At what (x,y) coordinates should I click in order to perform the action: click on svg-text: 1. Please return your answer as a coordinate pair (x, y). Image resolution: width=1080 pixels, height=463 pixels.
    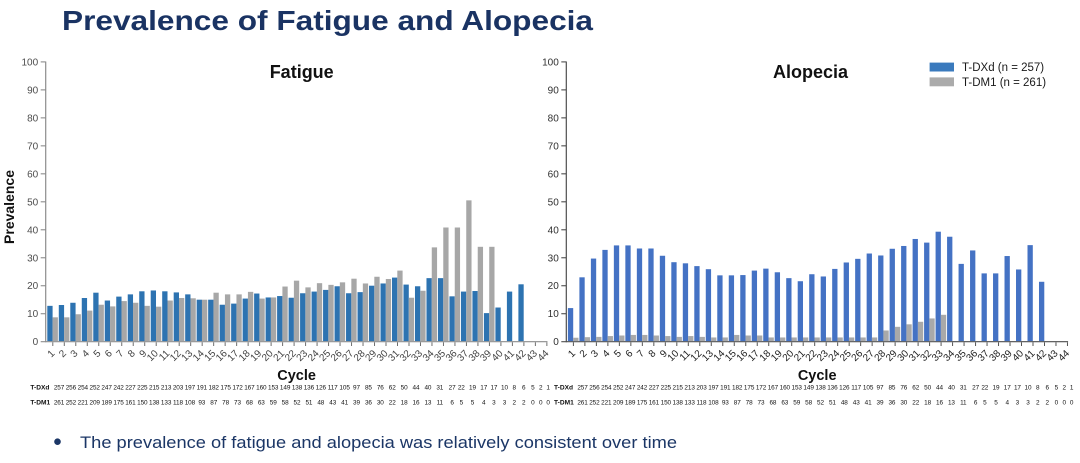
    Looking at the image, I should click on (1072, 388).